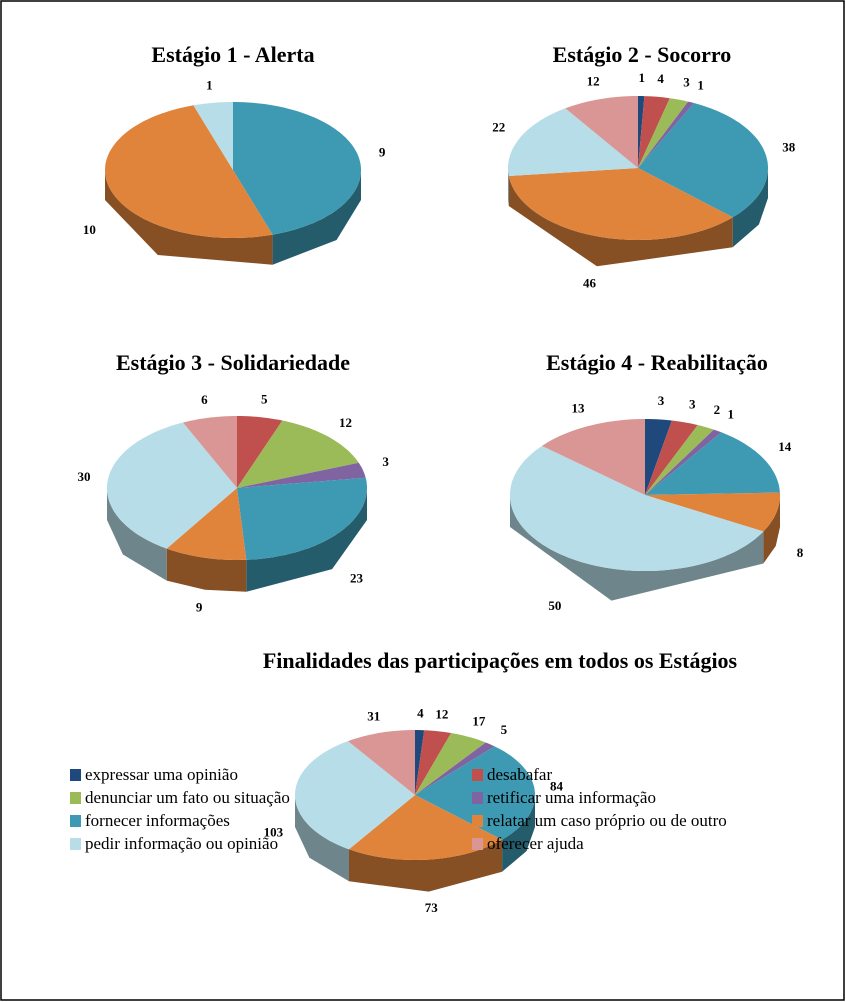  What do you see at coordinates (232, 54) in the screenshot?
I see `chart-title: Estágio 1 - Alerta` at bounding box center [232, 54].